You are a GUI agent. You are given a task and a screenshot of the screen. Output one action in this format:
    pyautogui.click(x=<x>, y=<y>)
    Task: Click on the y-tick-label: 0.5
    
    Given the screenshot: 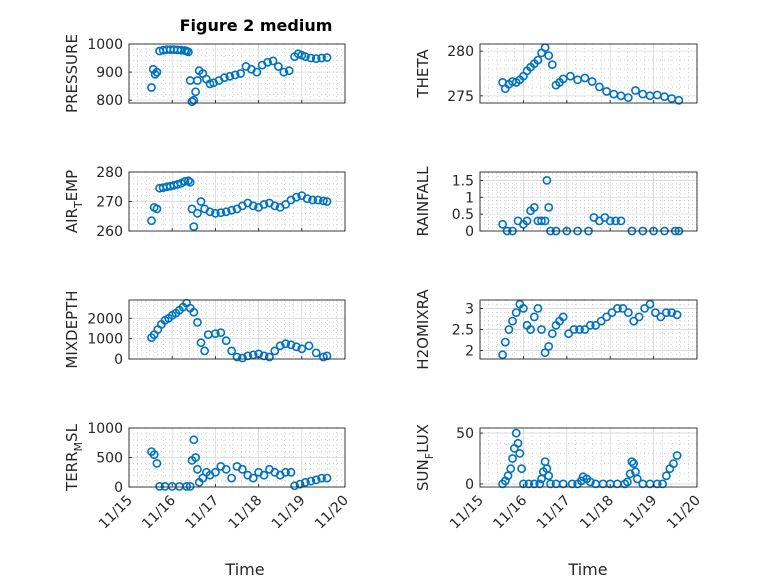 What is the action you would take?
    pyautogui.click(x=463, y=215)
    